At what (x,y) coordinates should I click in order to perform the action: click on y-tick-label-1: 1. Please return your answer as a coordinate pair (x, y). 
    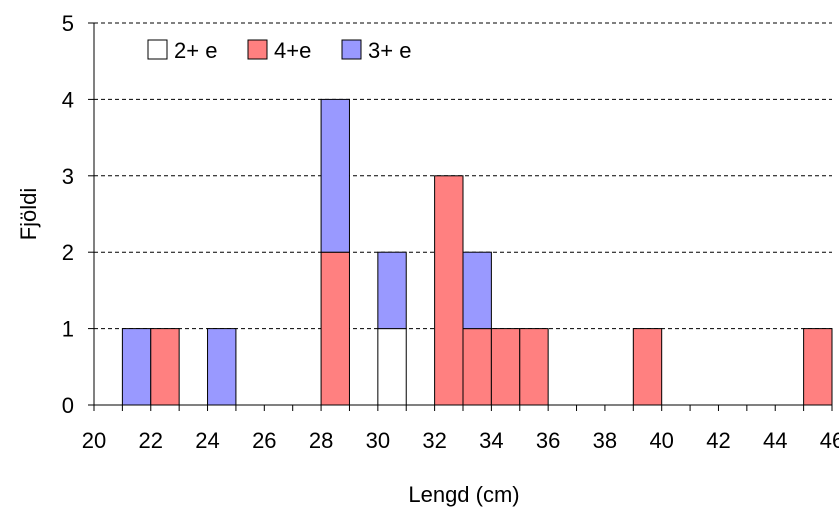
    Looking at the image, I should click on (68, 329).